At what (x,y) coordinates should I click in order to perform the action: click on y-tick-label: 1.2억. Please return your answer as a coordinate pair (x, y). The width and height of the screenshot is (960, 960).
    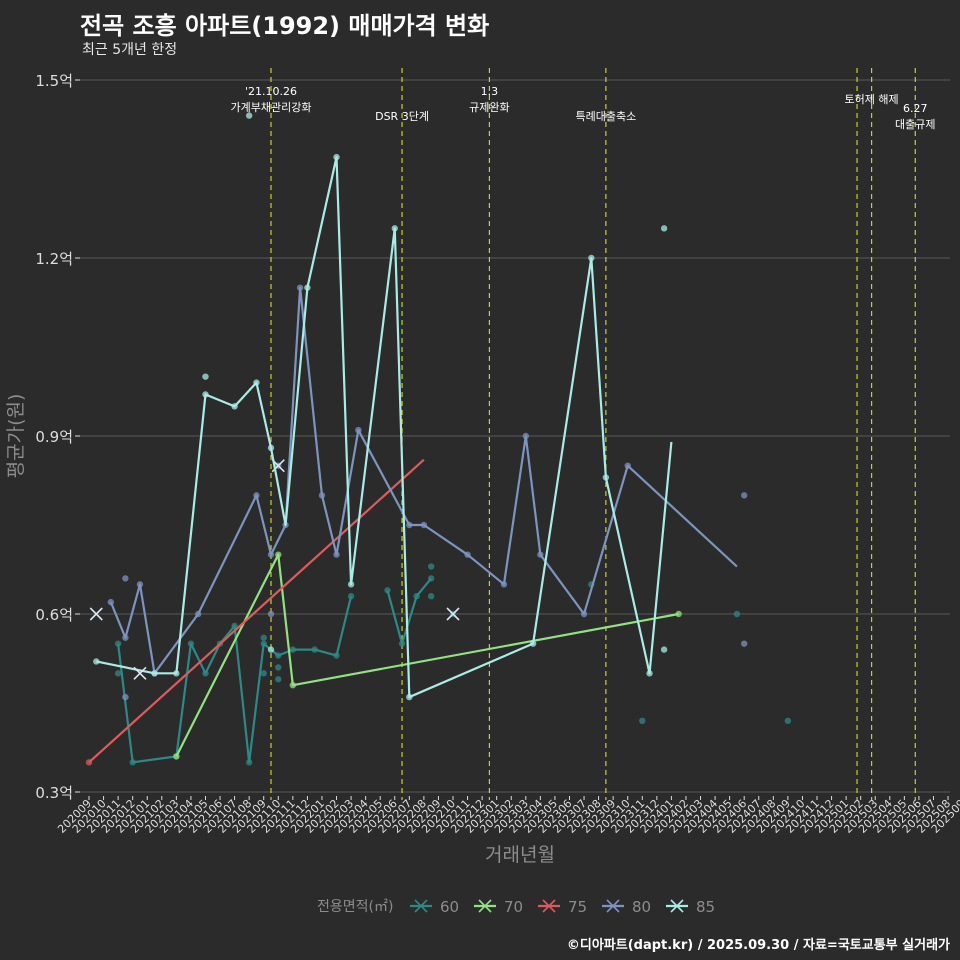
    Looking at the image, I should click on (54, 259).